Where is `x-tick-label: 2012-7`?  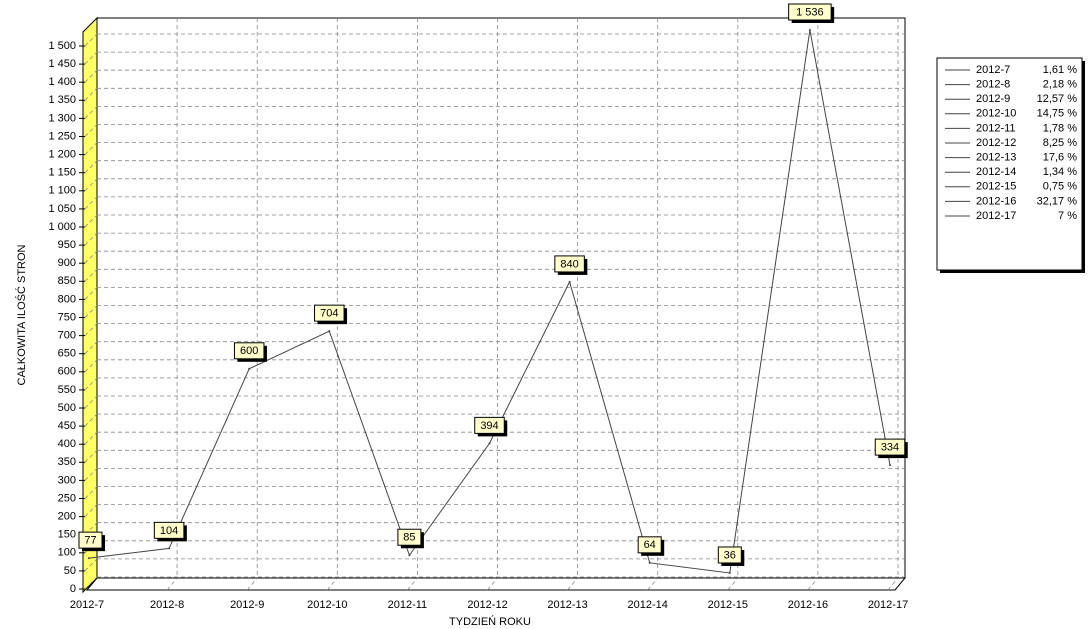
x-tick-label: 2012-7 is located at coordinates (87, 605).